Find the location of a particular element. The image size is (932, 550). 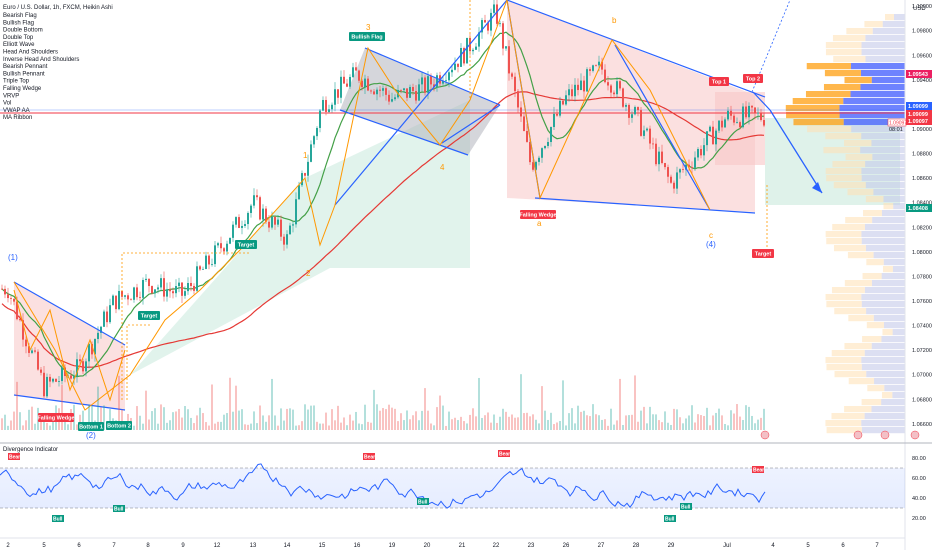

countdown-price-tag is located at coordinates (897, 122).